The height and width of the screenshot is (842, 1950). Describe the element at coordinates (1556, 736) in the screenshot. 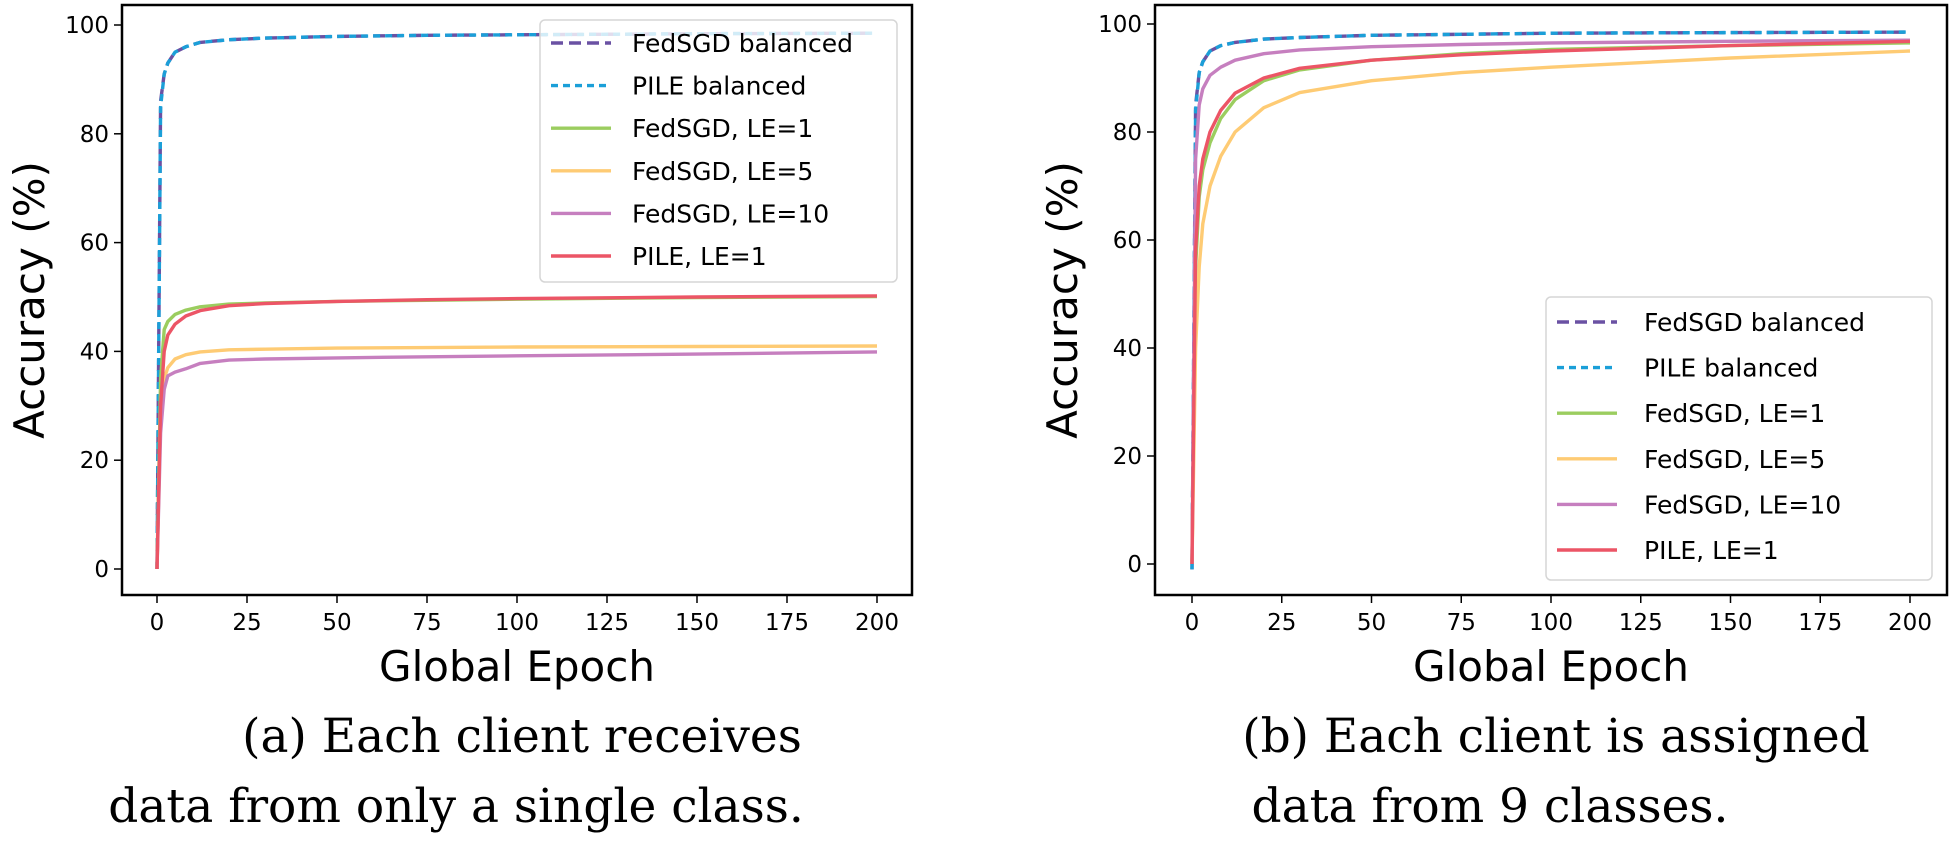

I see `figure-caption-line: (b) Each client is assigned` at that location.